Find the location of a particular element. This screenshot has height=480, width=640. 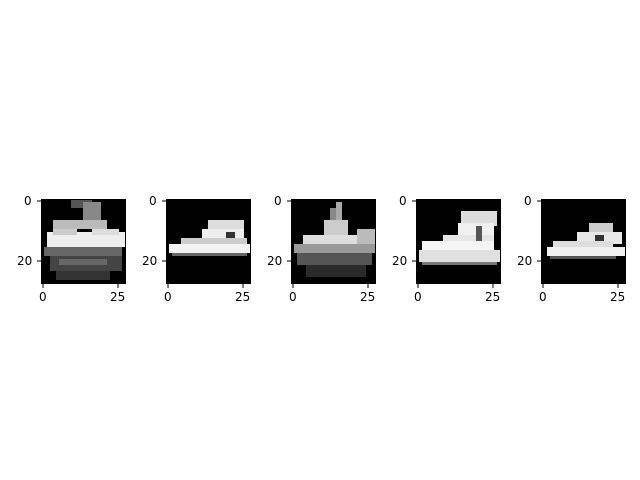

panel-2-xtick-25: 25 is located at coordinates (243, 297).